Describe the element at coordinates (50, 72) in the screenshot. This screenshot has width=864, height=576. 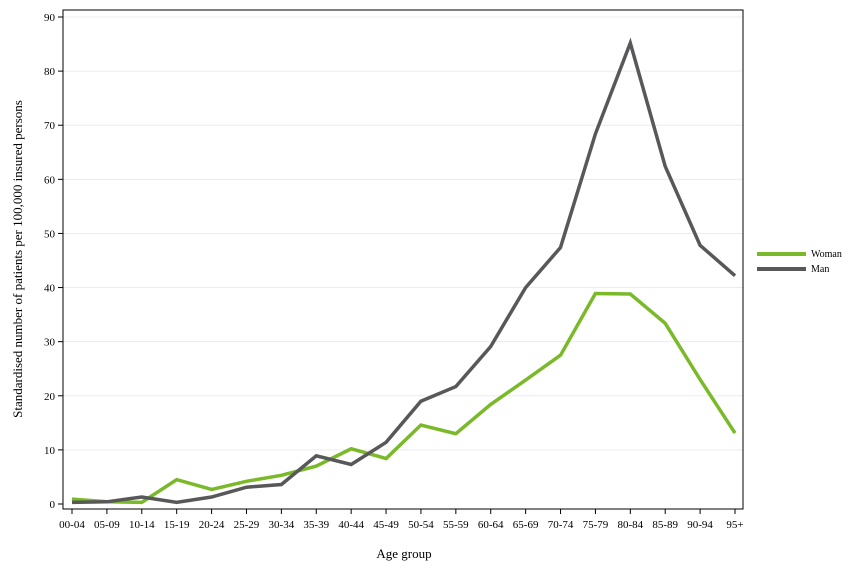
I see `y-tick-label: 80` at that location.